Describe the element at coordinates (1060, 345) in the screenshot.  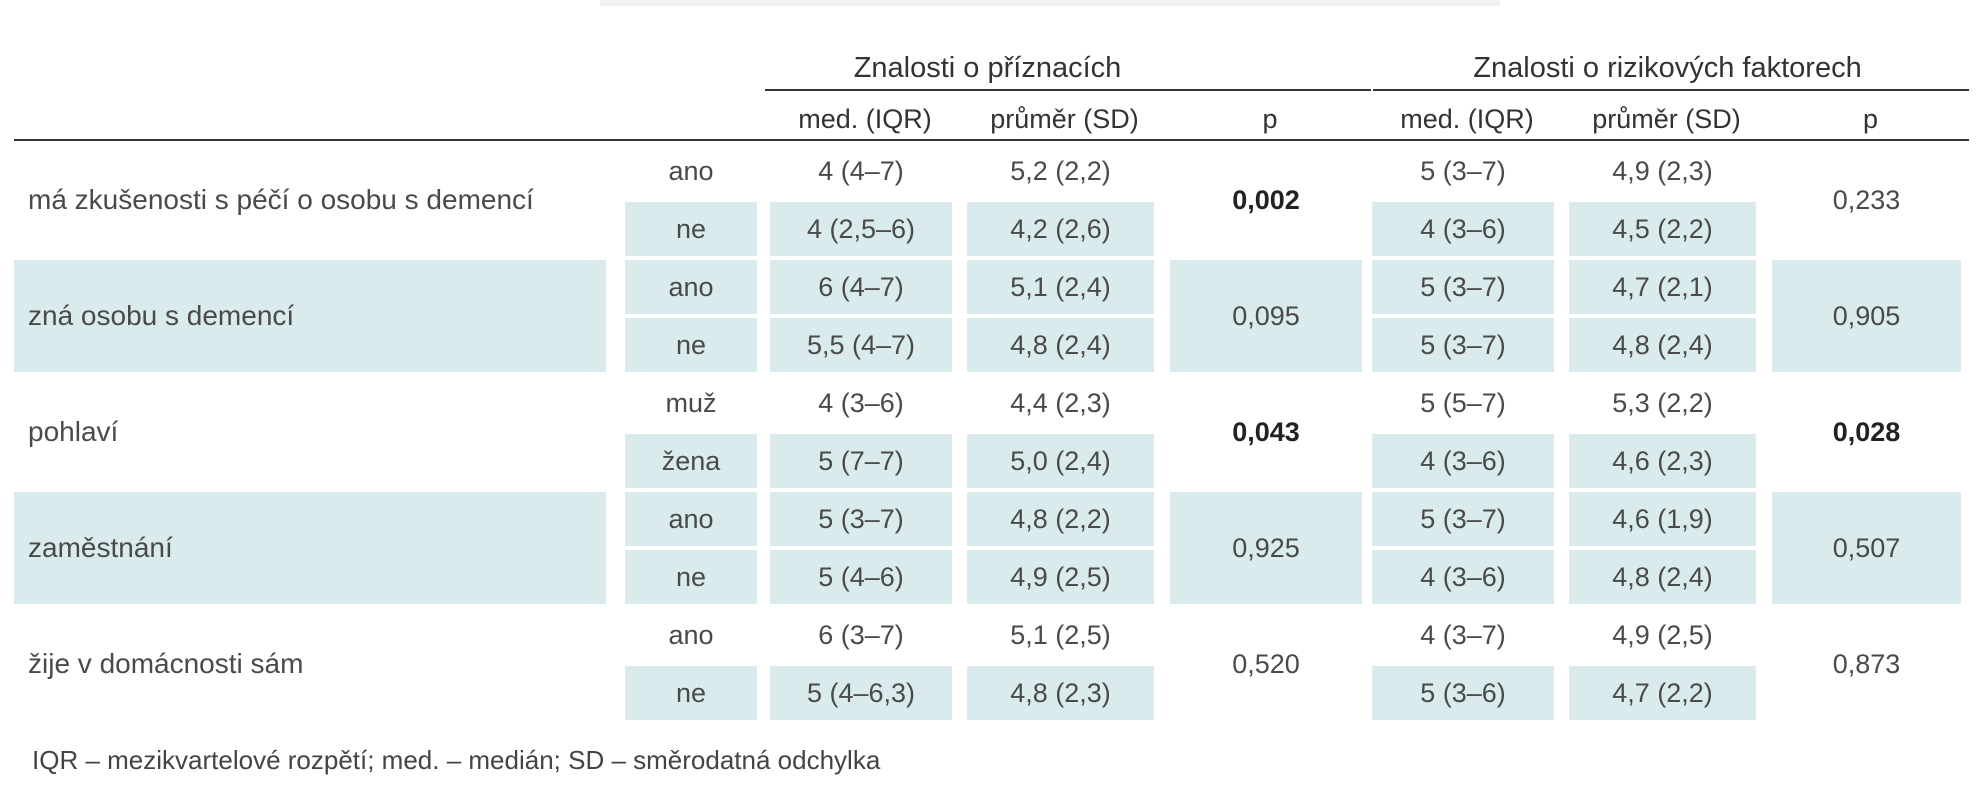
I see `g1-mean-cell: 4,8 (2,4)` at that location.